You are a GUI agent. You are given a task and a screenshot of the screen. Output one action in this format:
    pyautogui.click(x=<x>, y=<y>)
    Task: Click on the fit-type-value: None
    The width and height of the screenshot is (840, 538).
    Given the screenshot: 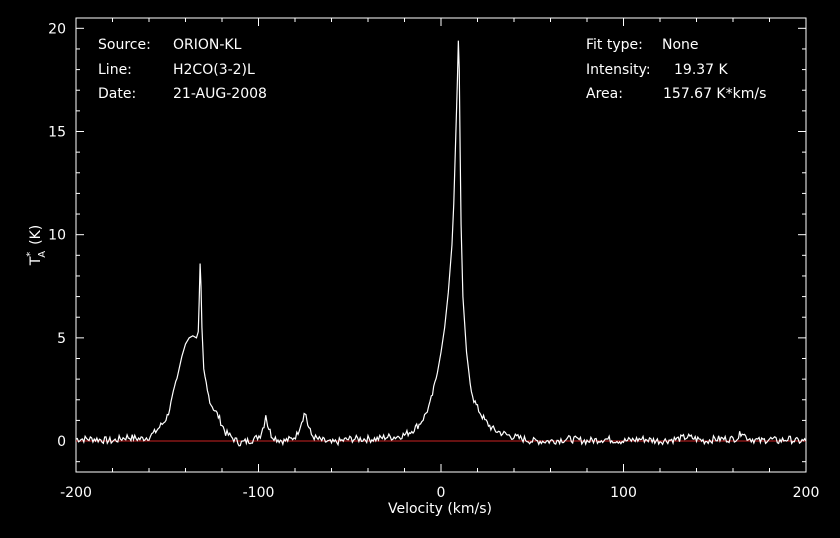 What is the action you would take?
    pyautogui.click(x=680, y=45)
    